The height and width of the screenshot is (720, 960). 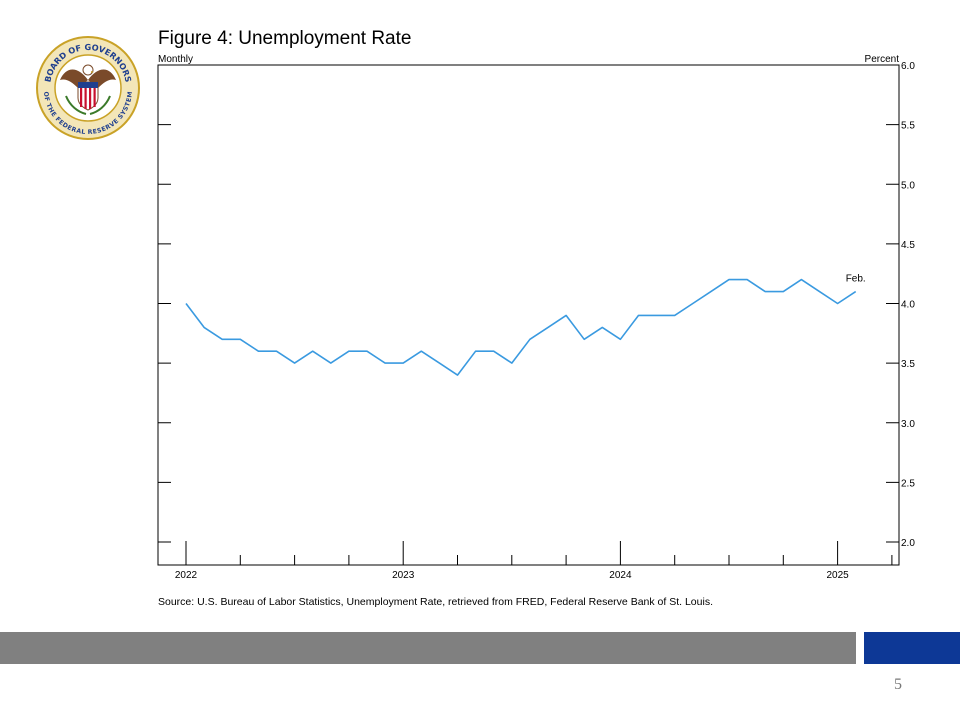 I want to click on x-tick-label: 2022, so click(x=186, y=575).